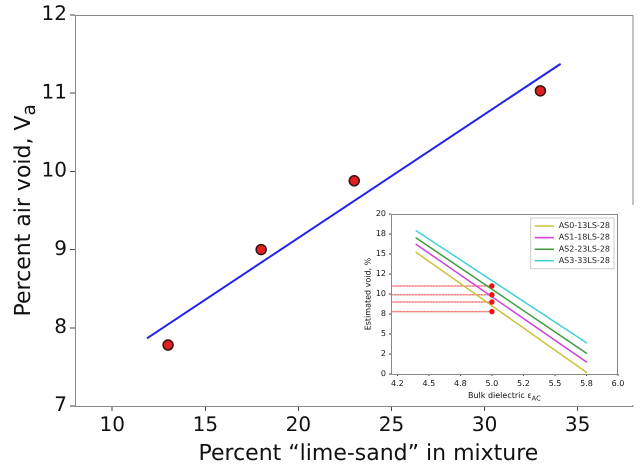 Image resolution: width=640 pixels, height=469 pixels. What do you see at coordinates (577, 424) in the screenshot?
I see `x-tick-label: 35` at bounding box center [577, 424].